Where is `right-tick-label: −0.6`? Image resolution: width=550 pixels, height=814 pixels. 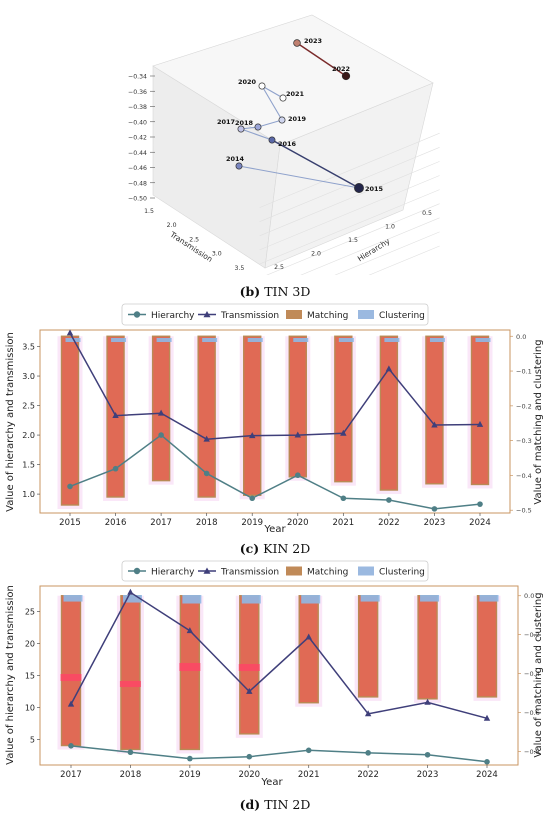
right-tick-label: −0.6 is located at coordinates (532, 713).